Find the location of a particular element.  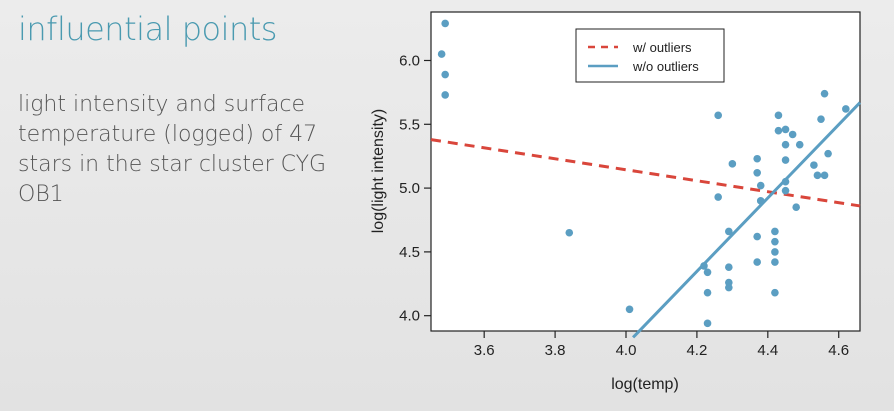

legend-box is located at coordinates (650, 55).